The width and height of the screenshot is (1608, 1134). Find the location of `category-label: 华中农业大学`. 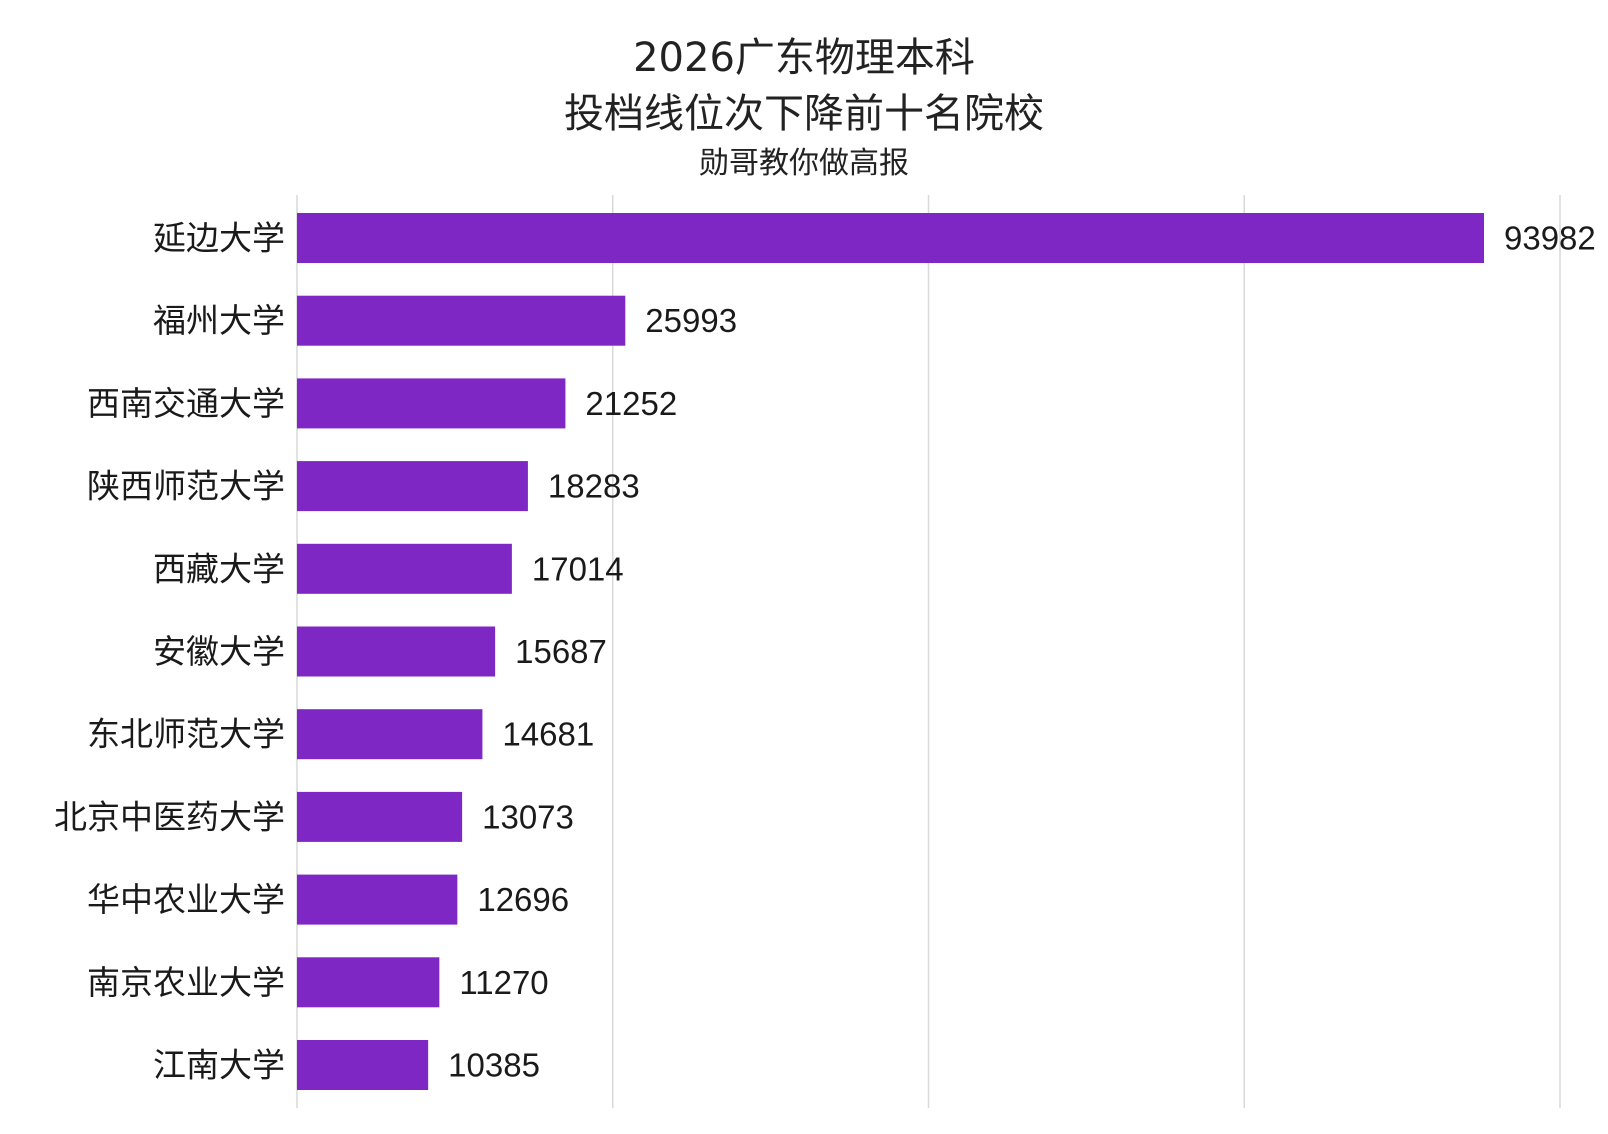

category-label: 华中农业大学 is located at coordinates (186, 899).